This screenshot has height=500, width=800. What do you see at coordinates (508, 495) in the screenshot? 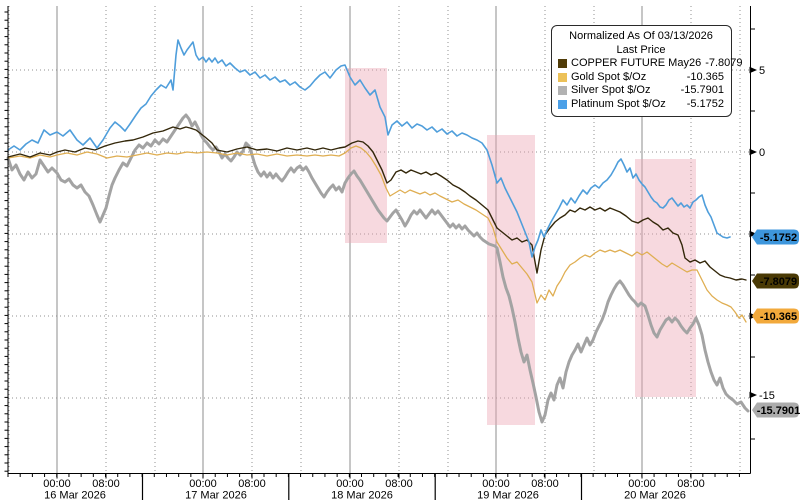
I see `x-axis-day-label: 19 Mar 2026` at bounding box center [508, 495].